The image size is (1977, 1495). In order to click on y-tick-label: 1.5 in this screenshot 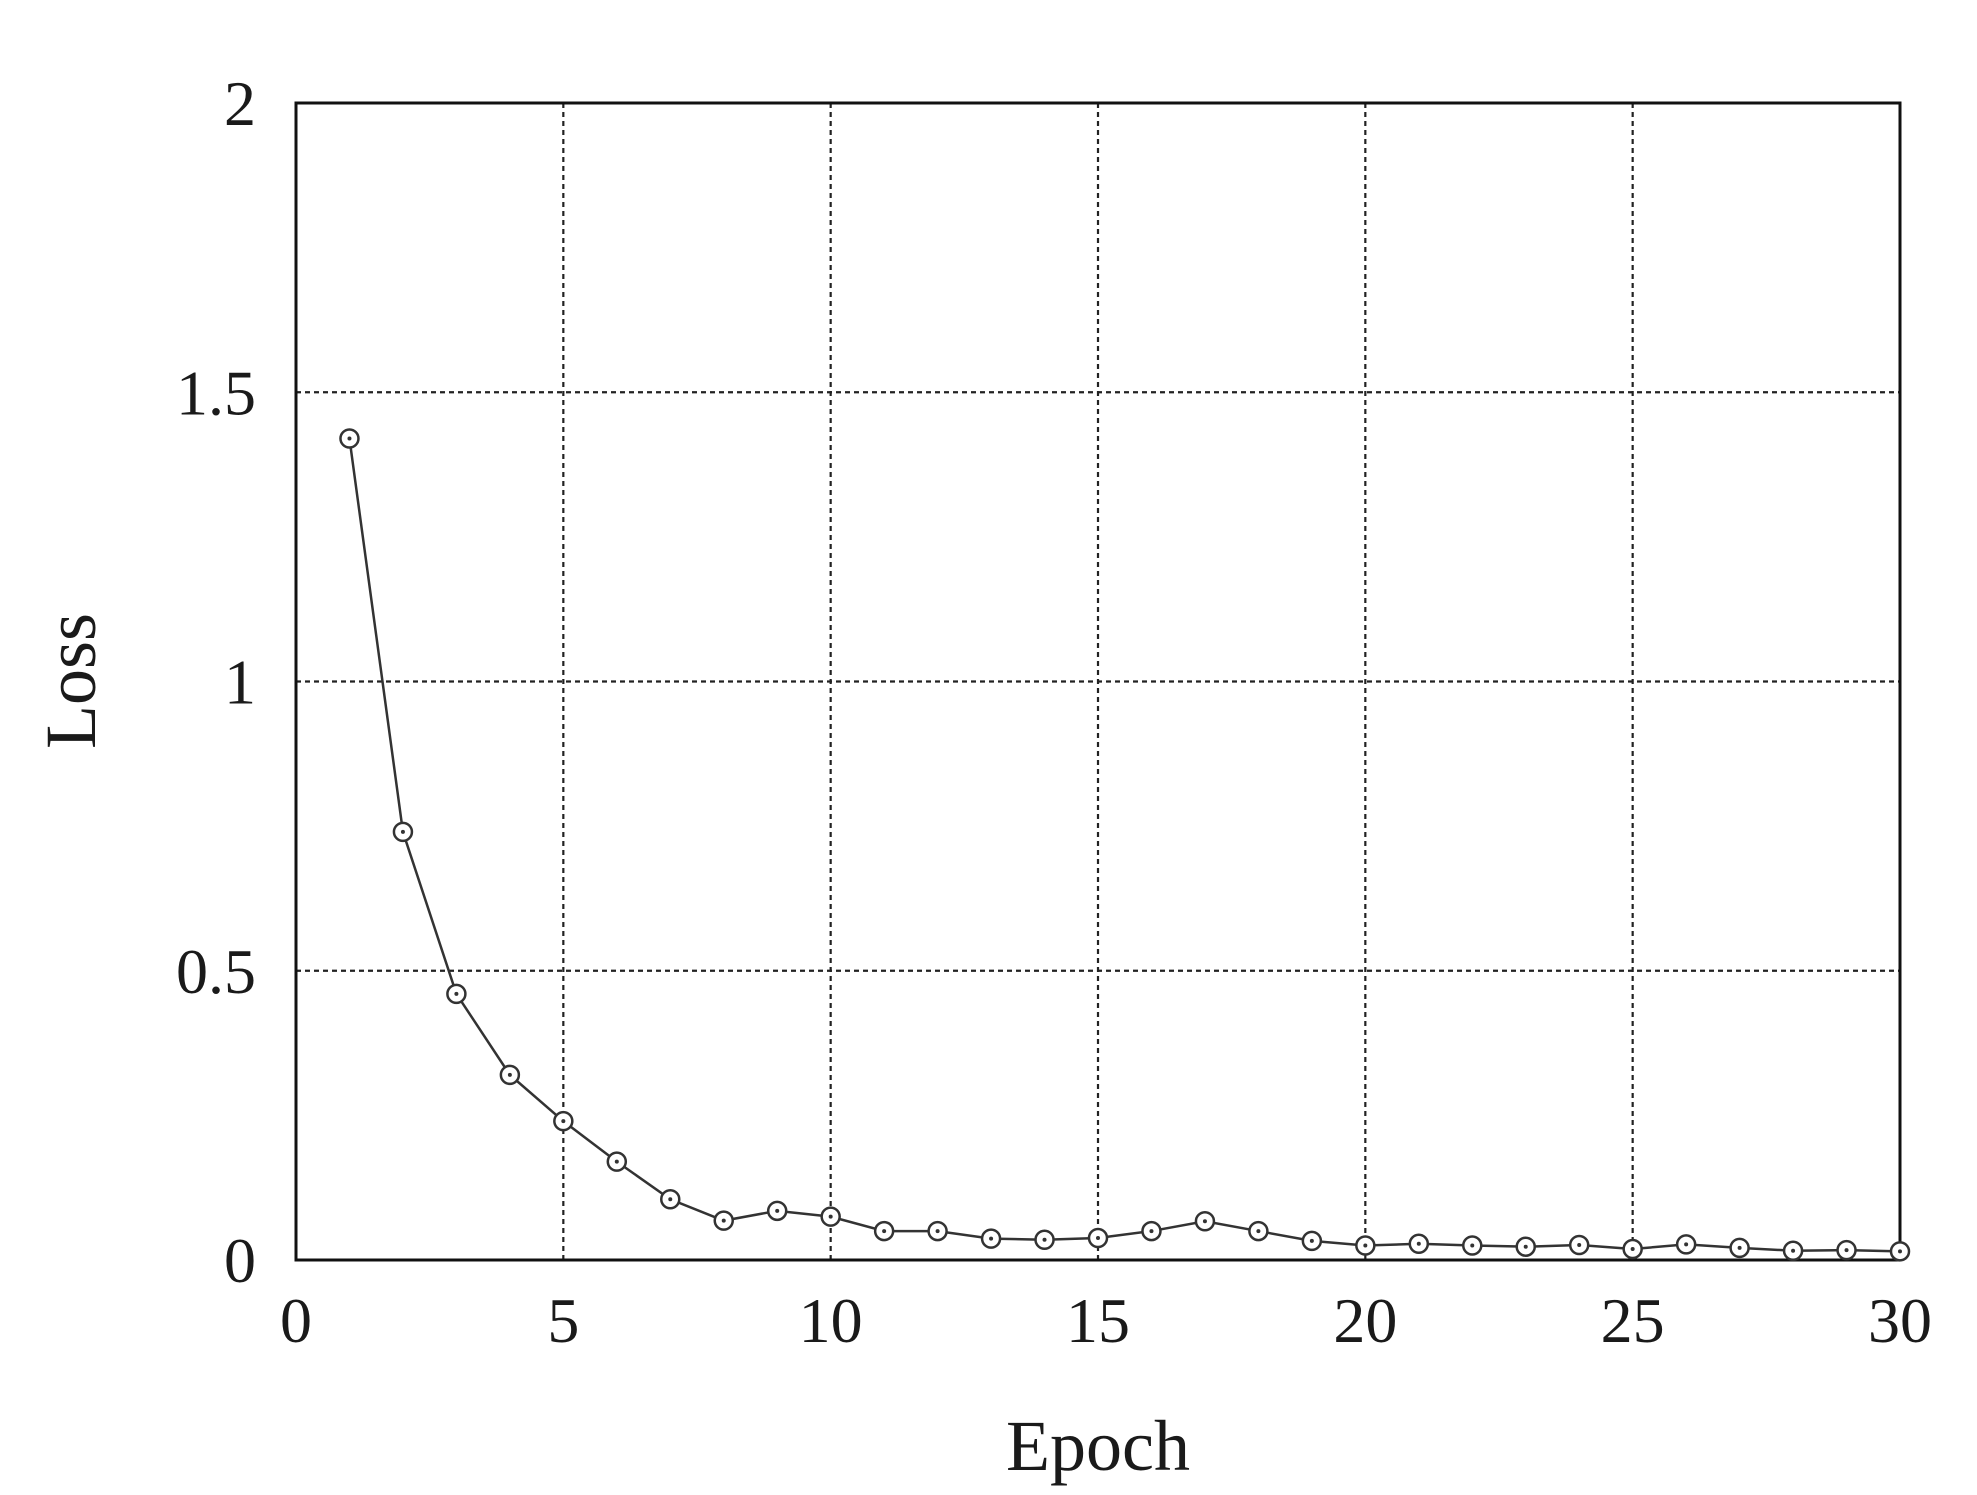, I will do `click(216, 392)`.